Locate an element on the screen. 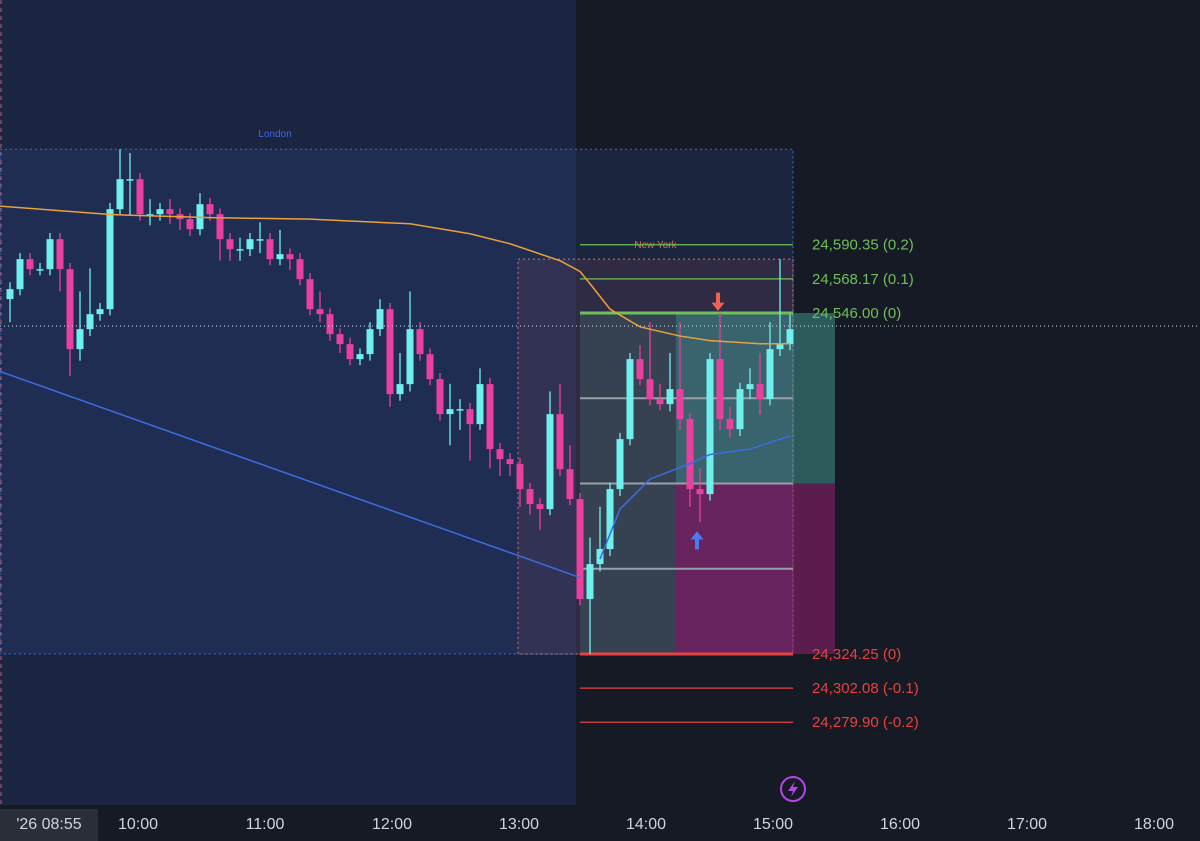  fib-label: 24,302.08 (-0.1) is located at coordinates (865, 688).